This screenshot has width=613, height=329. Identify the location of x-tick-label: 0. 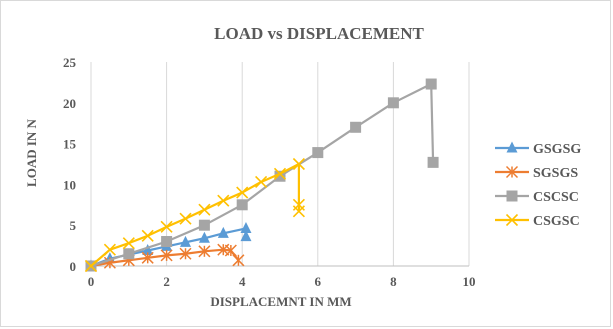
(91, 281).